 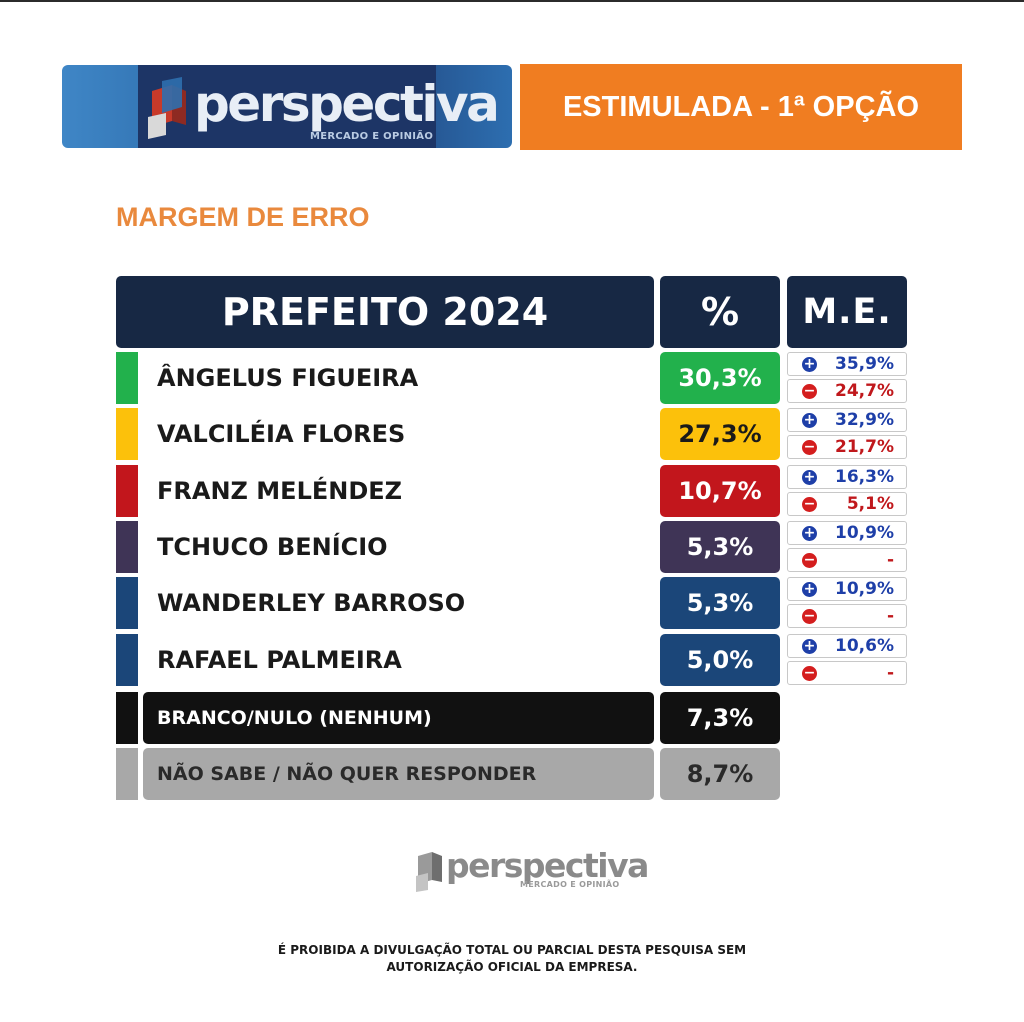 What do you see at coordinates (512, 491) in the screenshot?
I see `candidate-row: FRANZ MELÉNDEZ 10,7% +16,3% − 5,1%` at bounding box center [512, 491].